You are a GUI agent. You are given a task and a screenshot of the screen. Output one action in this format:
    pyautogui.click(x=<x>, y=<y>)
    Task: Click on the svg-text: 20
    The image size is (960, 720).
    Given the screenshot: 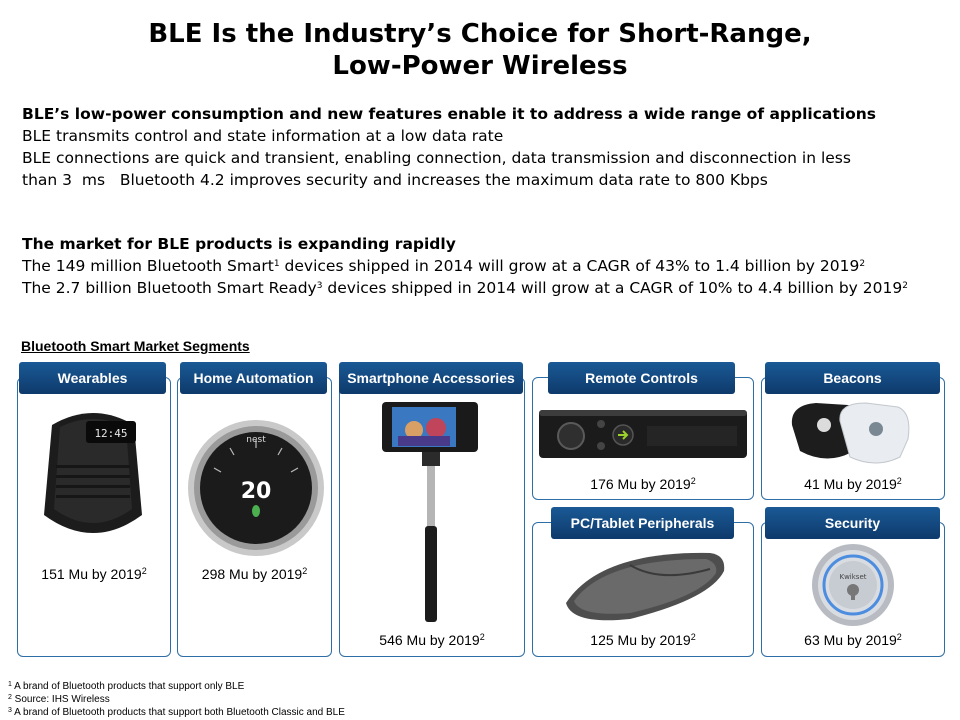 What is the action you would take?
    pyautogui.click(x=256, y=491)
    